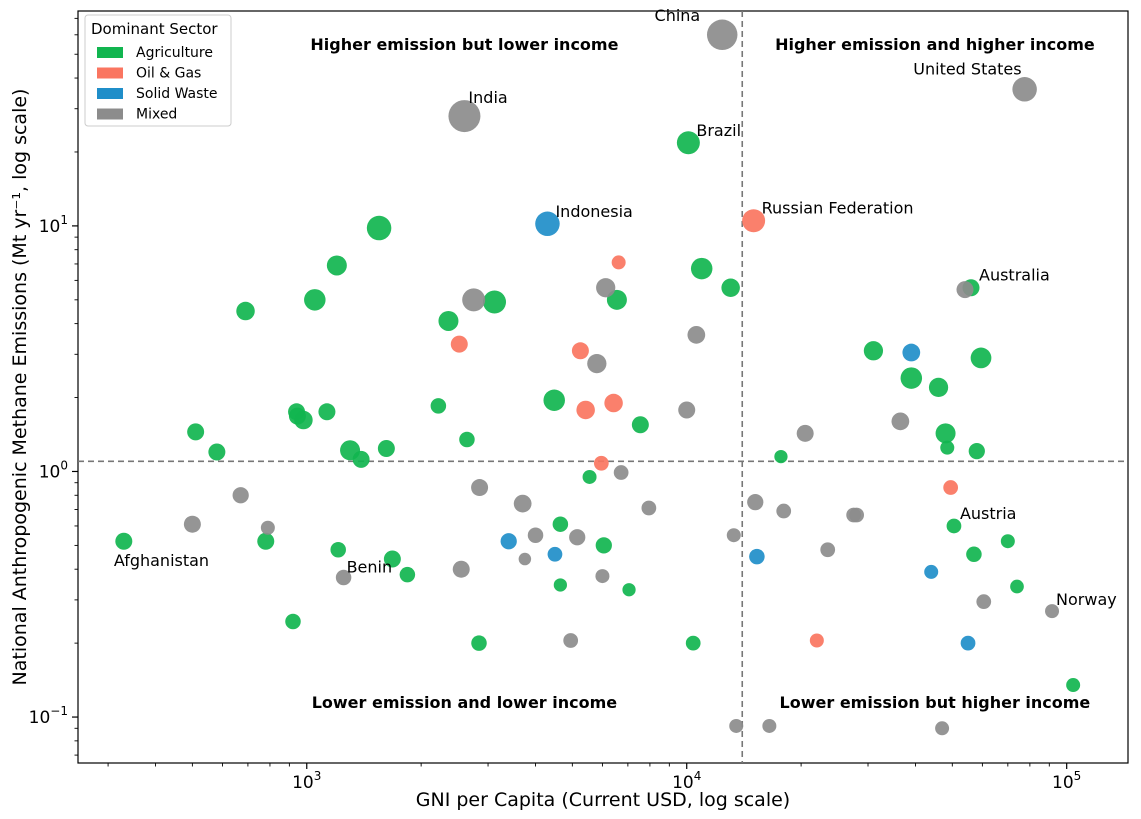  What do you see at coordinates (53, 386) in the screenshot?
I see `y-axis-ticks: 10⁻¹ 10⁰ 10¹` at bounding box center [53, 386].